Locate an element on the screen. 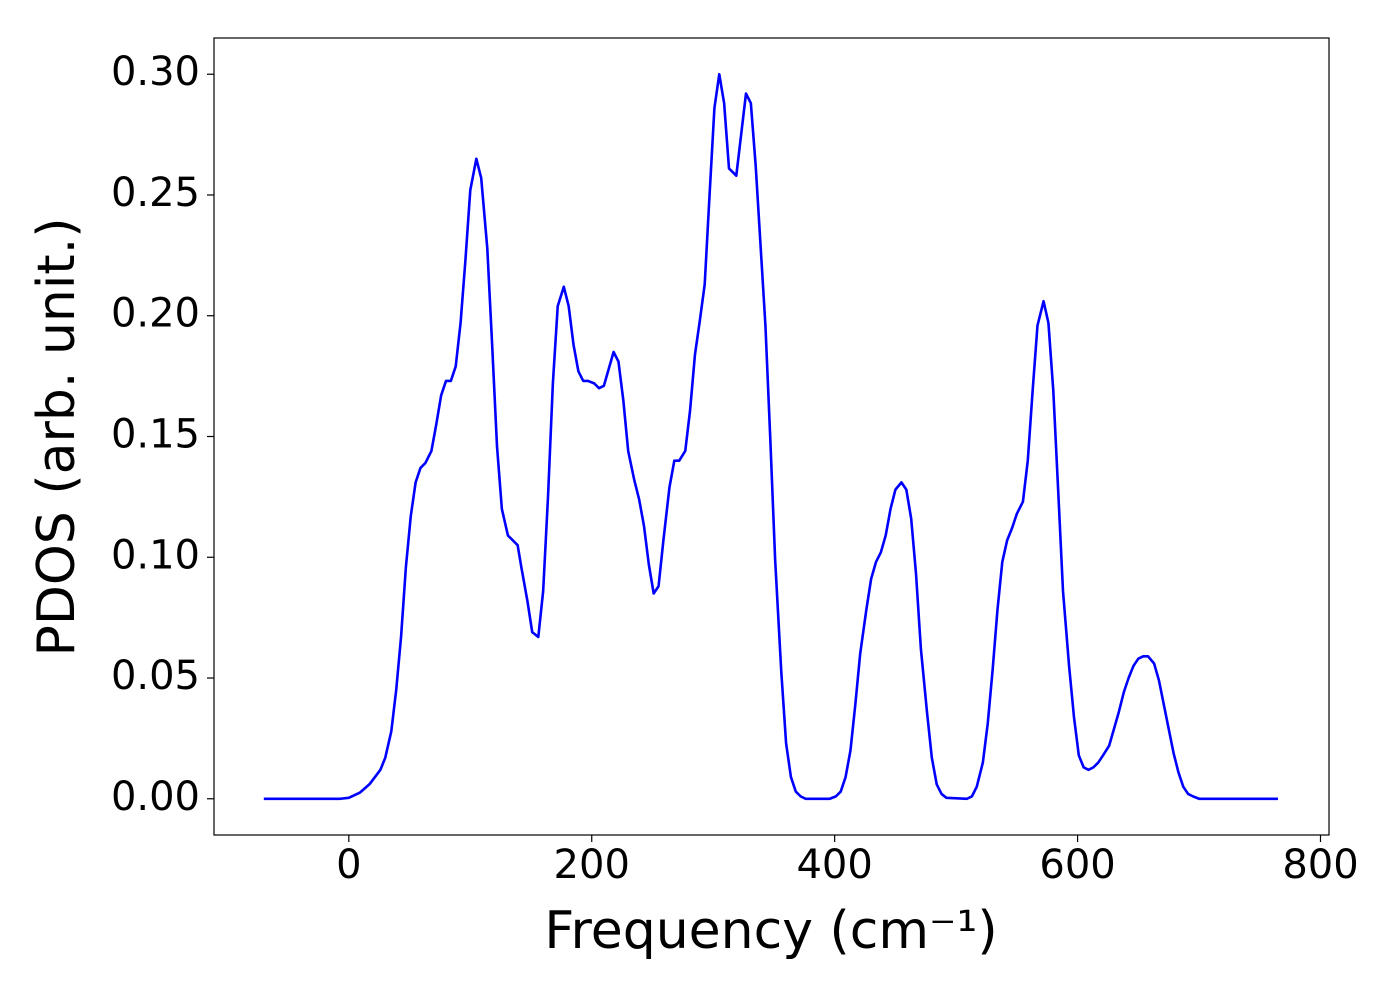 Image resolution: width=1400 pixels, height=1000 pixels. x-tick-label: 0 is located at coordinates (348, 865).